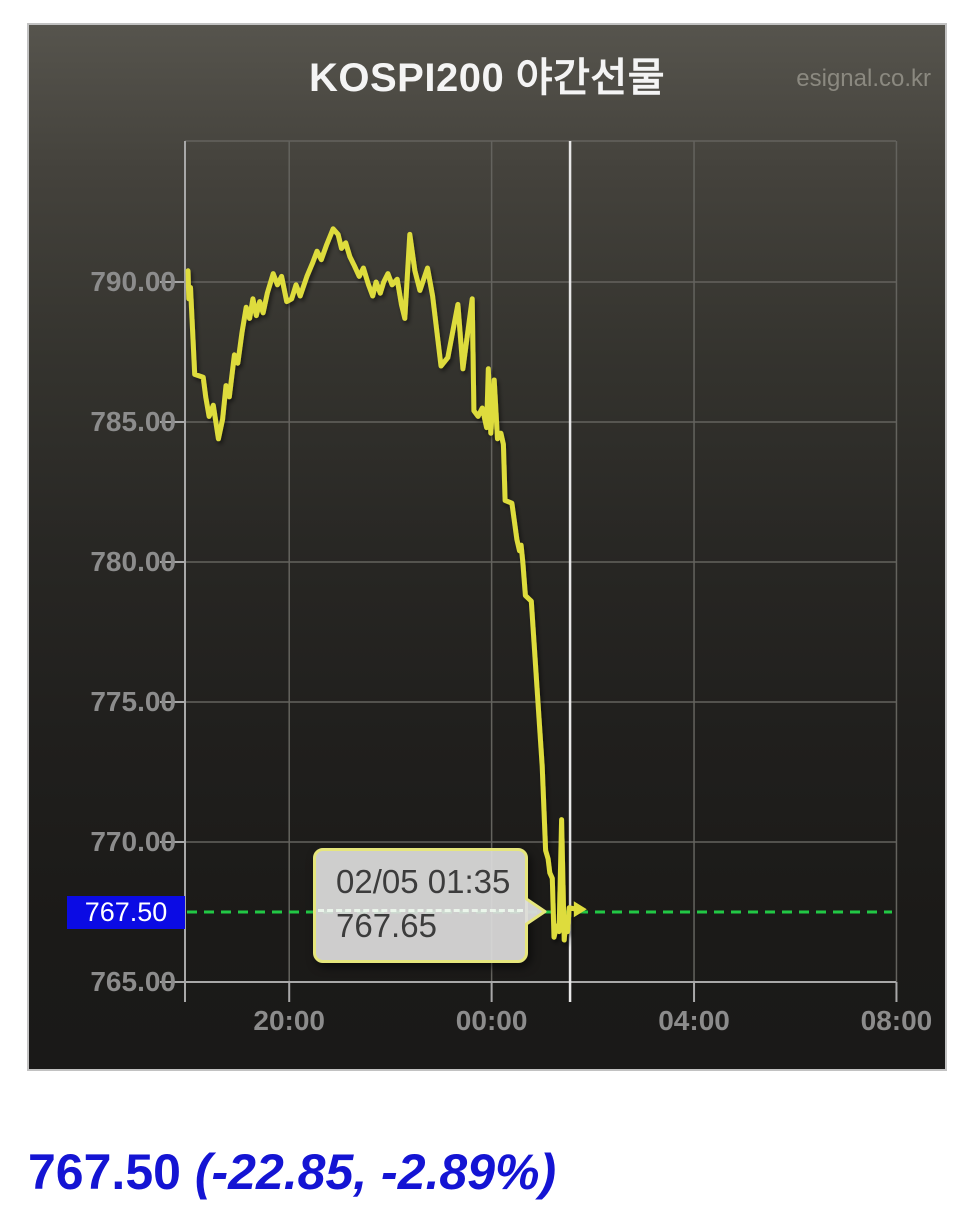  What do you see at coordinates (580, 909) in the screenshot?
I see `last-point-marker` at bounding box center [580, 909].